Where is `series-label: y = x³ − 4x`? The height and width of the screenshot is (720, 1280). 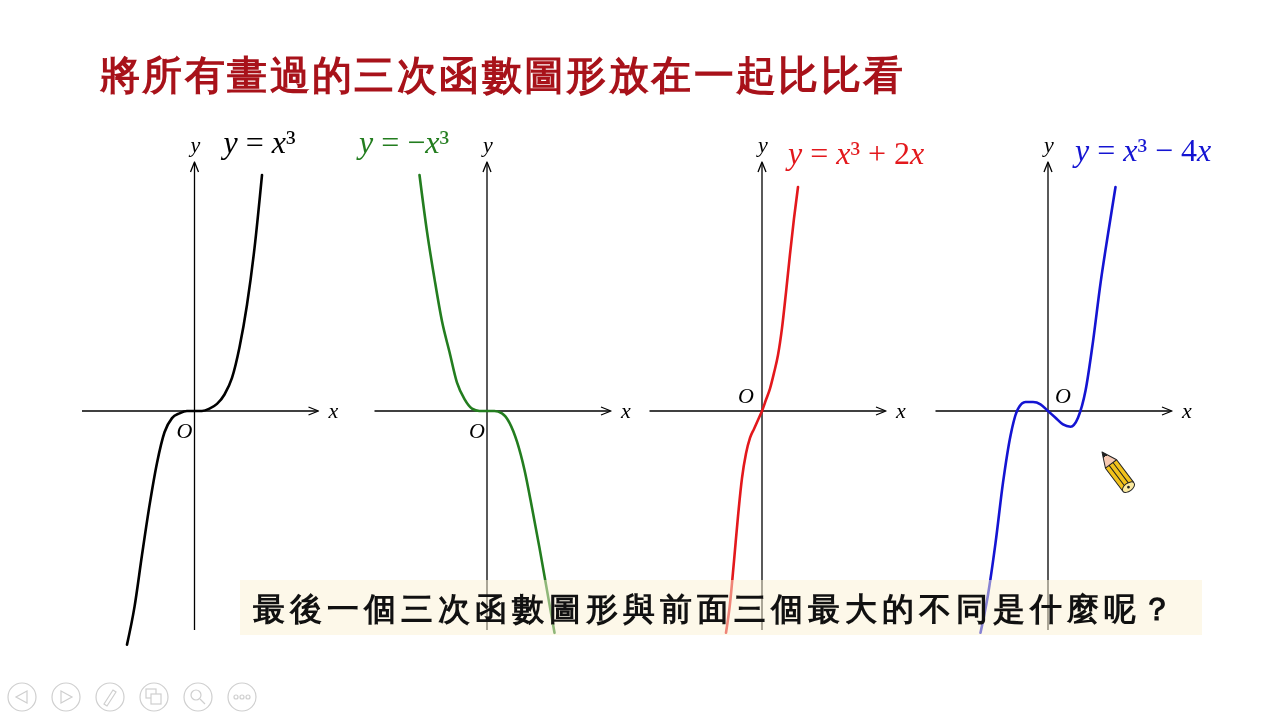 series-label: y = x³ − 4x is located at coordinates (1142, 150).